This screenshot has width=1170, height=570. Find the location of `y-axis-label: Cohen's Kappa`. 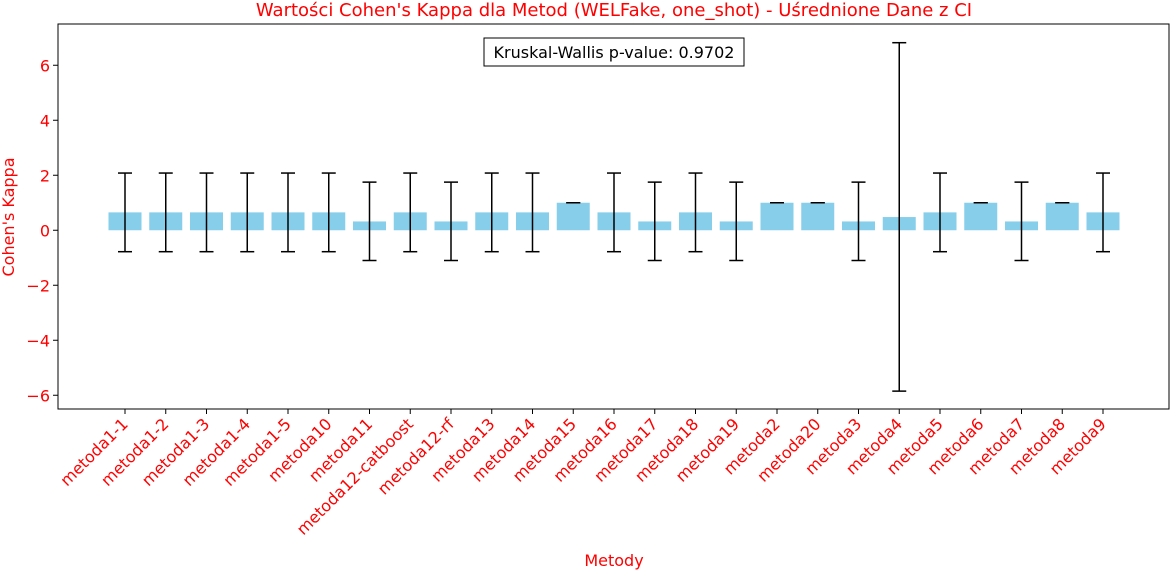

y-axis-label: Cohen's Kappa is located at coordinates (9, 216).